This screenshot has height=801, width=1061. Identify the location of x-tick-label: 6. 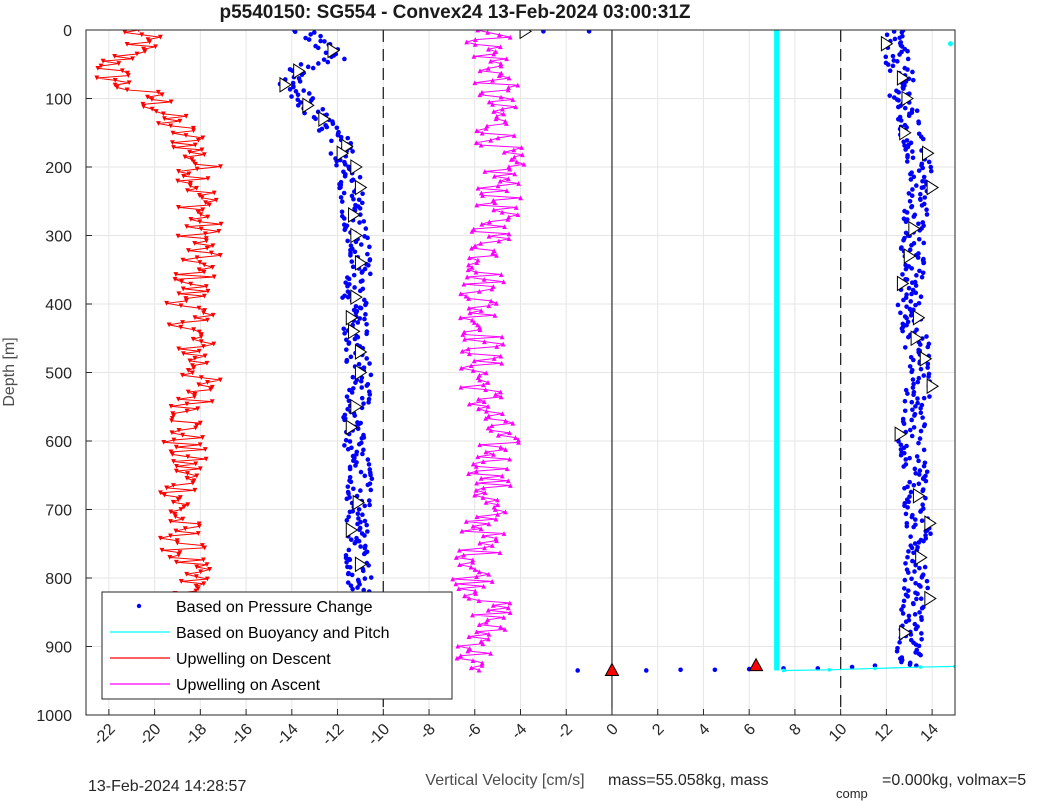
(750, 730).